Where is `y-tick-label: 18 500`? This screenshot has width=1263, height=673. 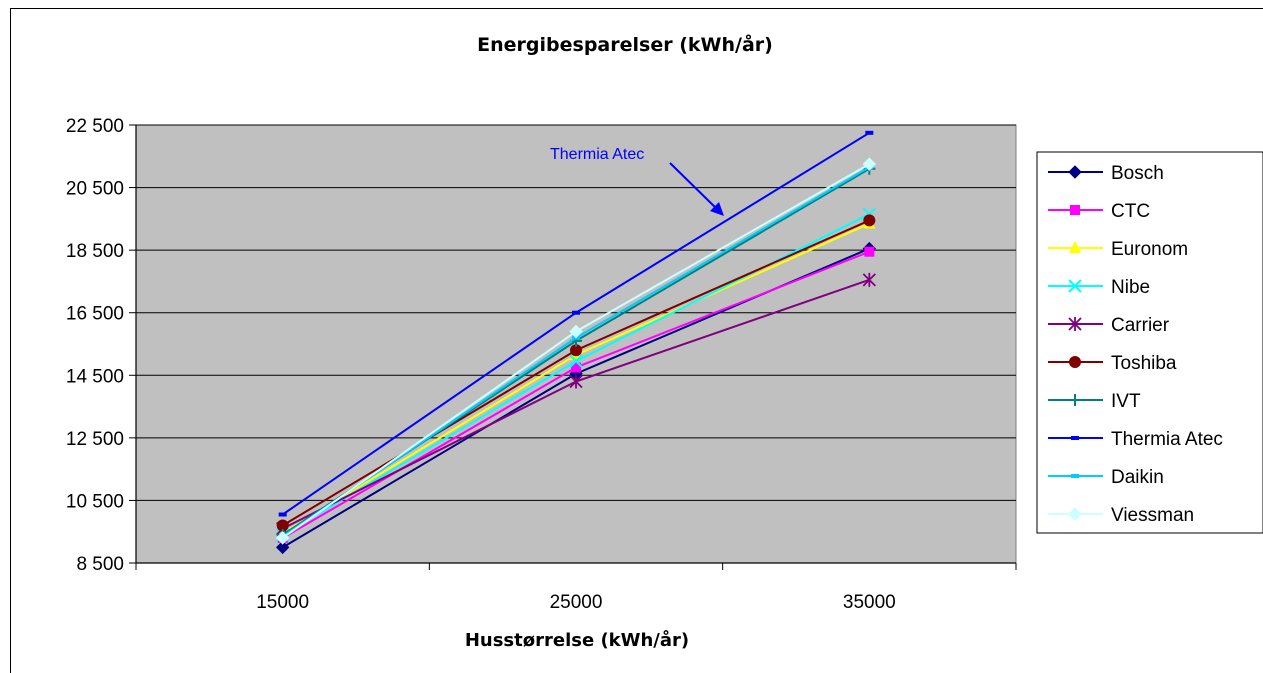 y-tick-label: 18 500 is located at coordinates (95, 251).